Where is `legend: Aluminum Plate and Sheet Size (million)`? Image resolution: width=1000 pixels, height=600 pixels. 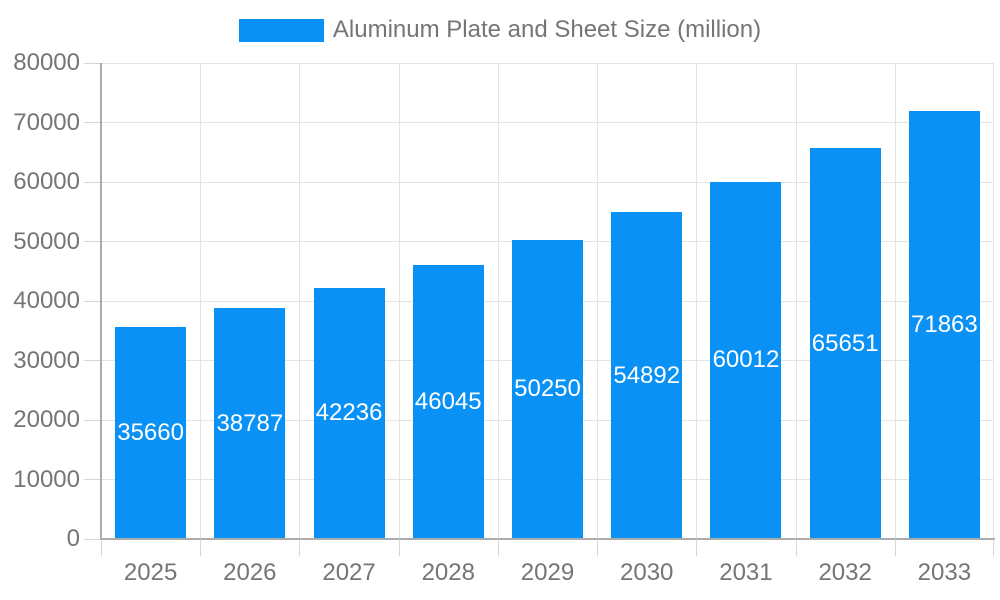 legend: Aluminum Plate and Sheet Size (million) is located at coordinates (500, 30).